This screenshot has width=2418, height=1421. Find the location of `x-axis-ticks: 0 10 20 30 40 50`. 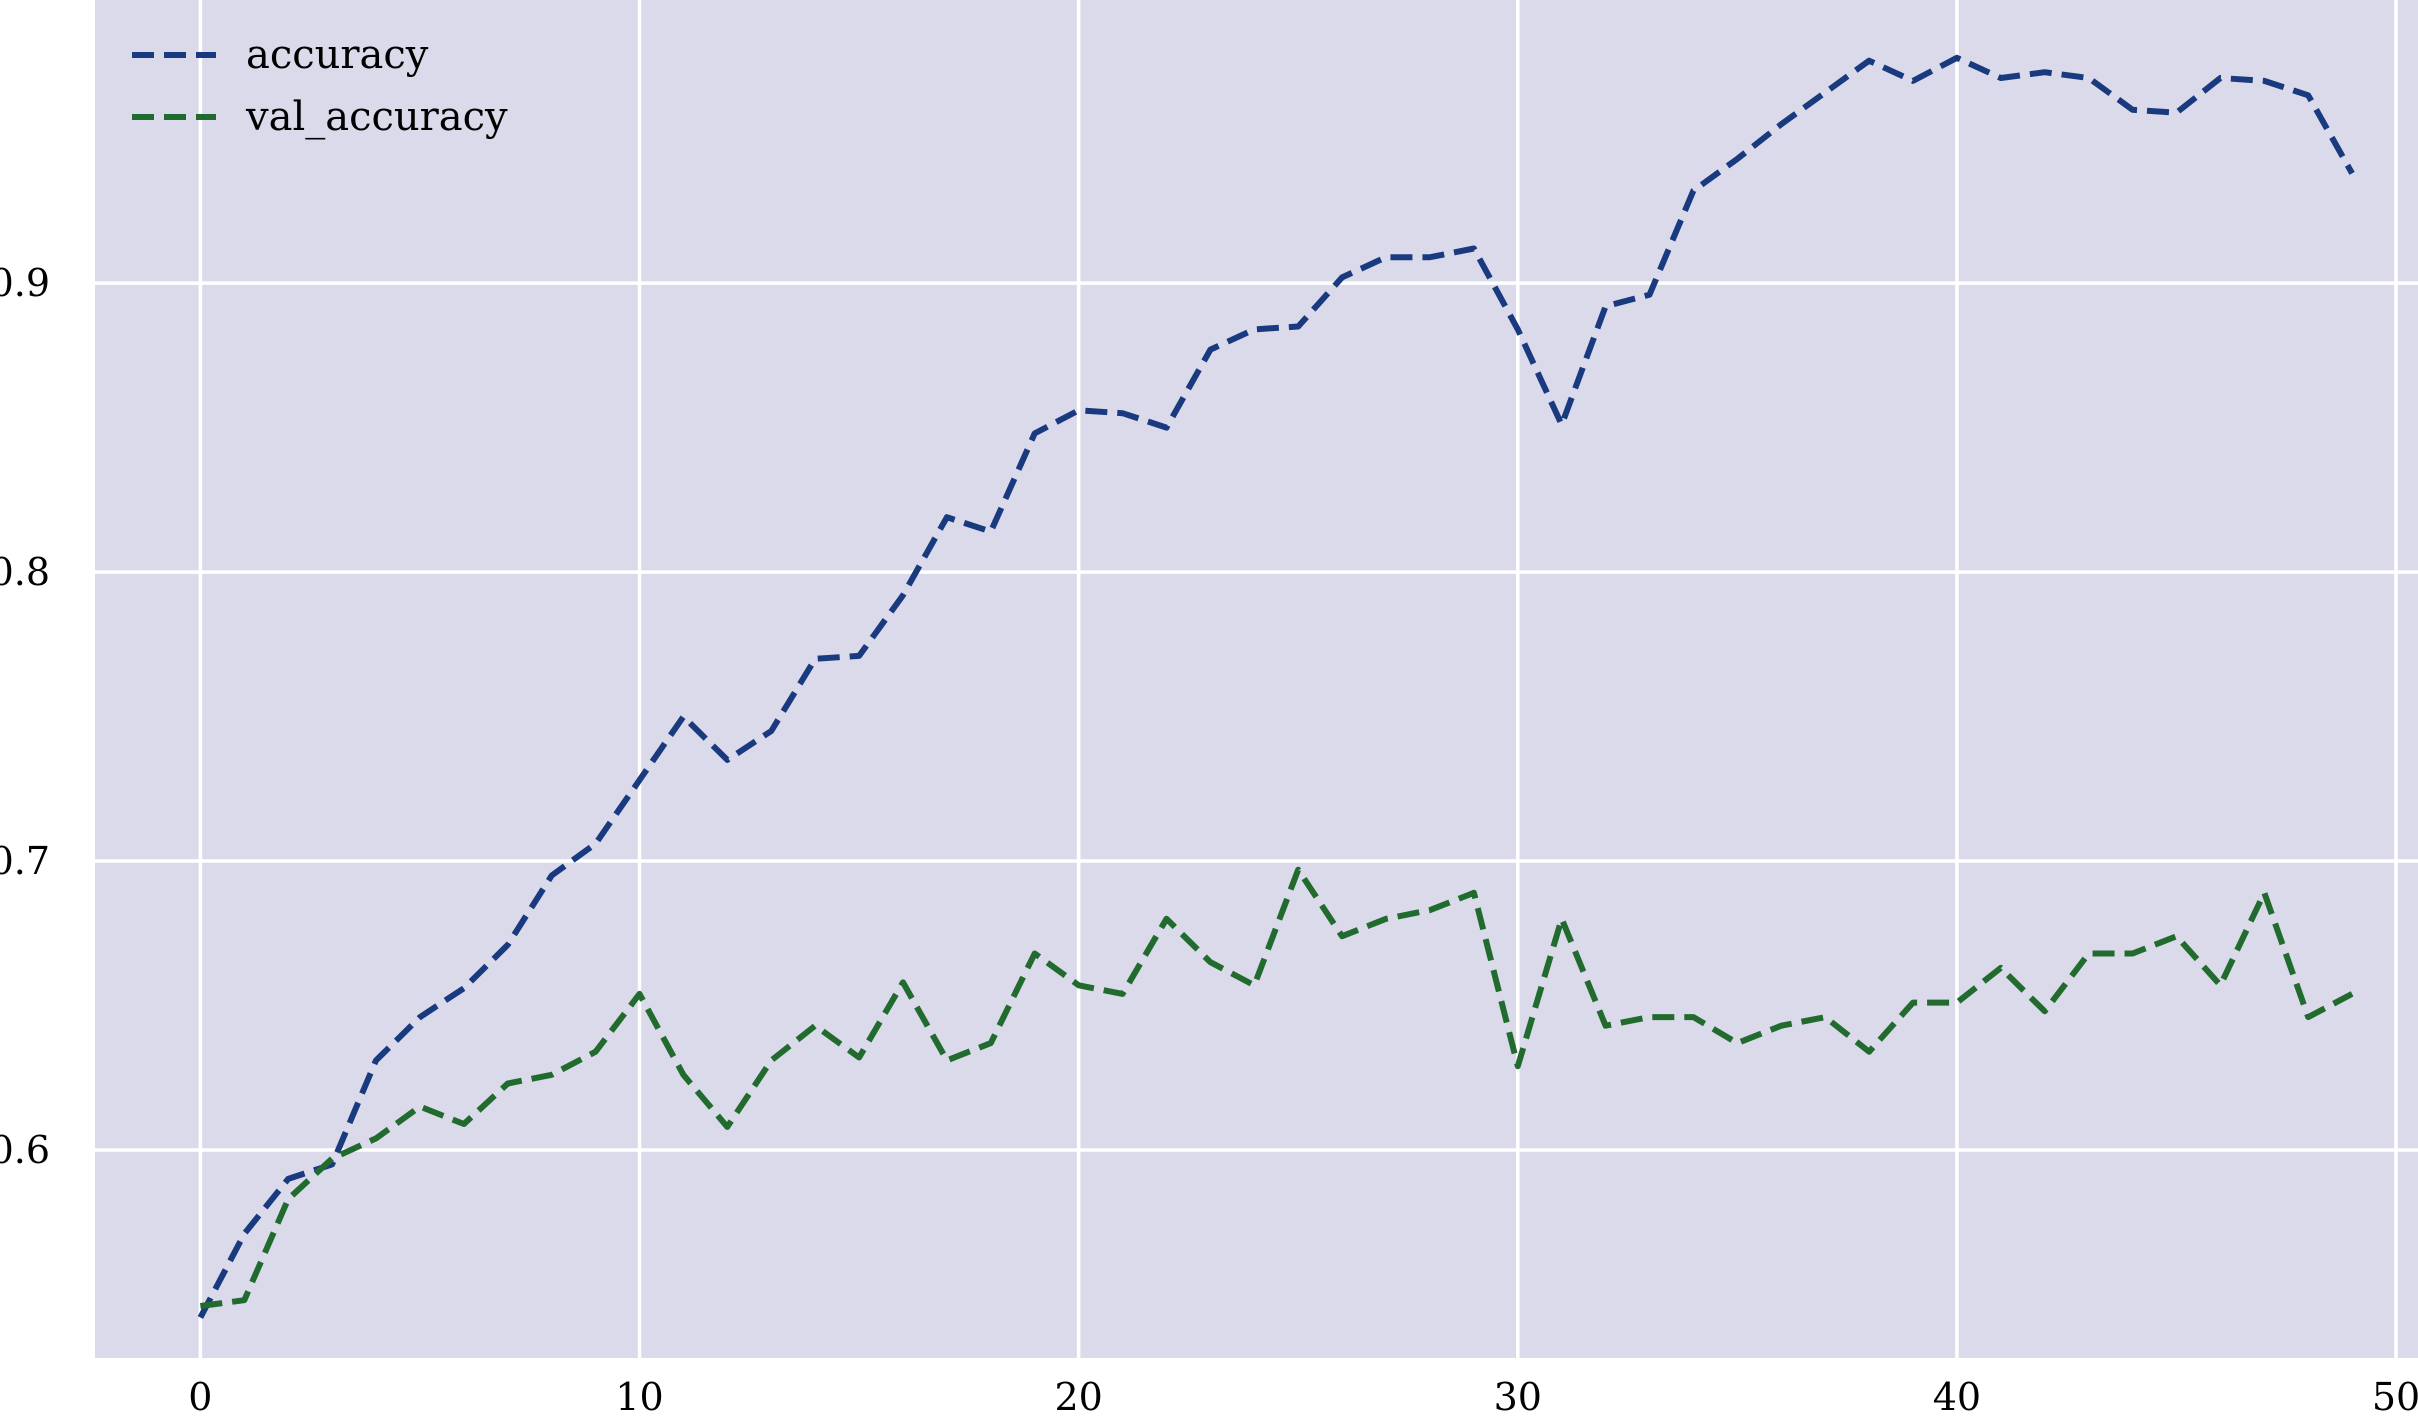

x-axis-ticks: 0 10 20 30 40 50 is located at coordinates (1303, 1397).